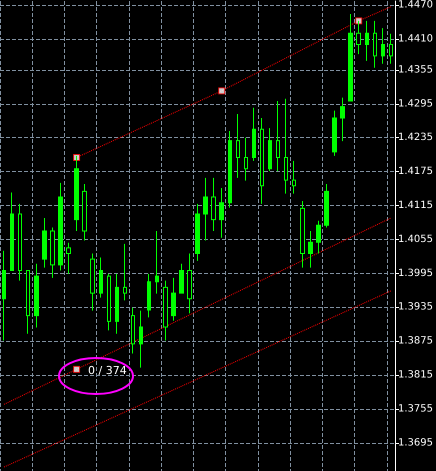 Image resolution: width=436 pixels, height=471 pixels. What do you see at coordinates (416, 273) in the screenshot?
I see `y-tick-label: 1.3995` at bounding box center [416, 273].